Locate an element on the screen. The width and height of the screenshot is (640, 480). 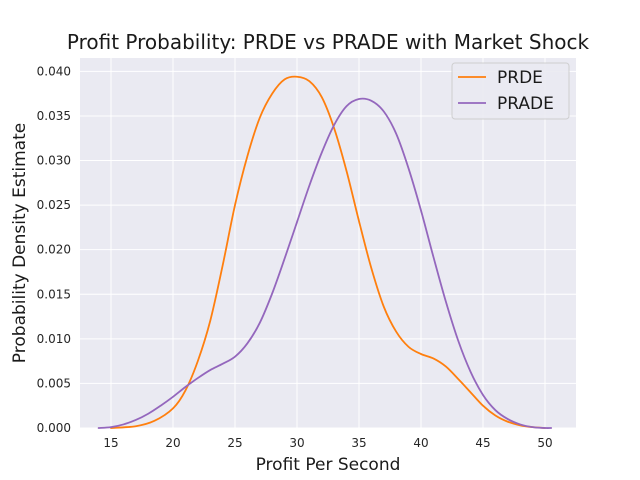
y-tick-label: 0.030 is located at coordinates (54, 161).